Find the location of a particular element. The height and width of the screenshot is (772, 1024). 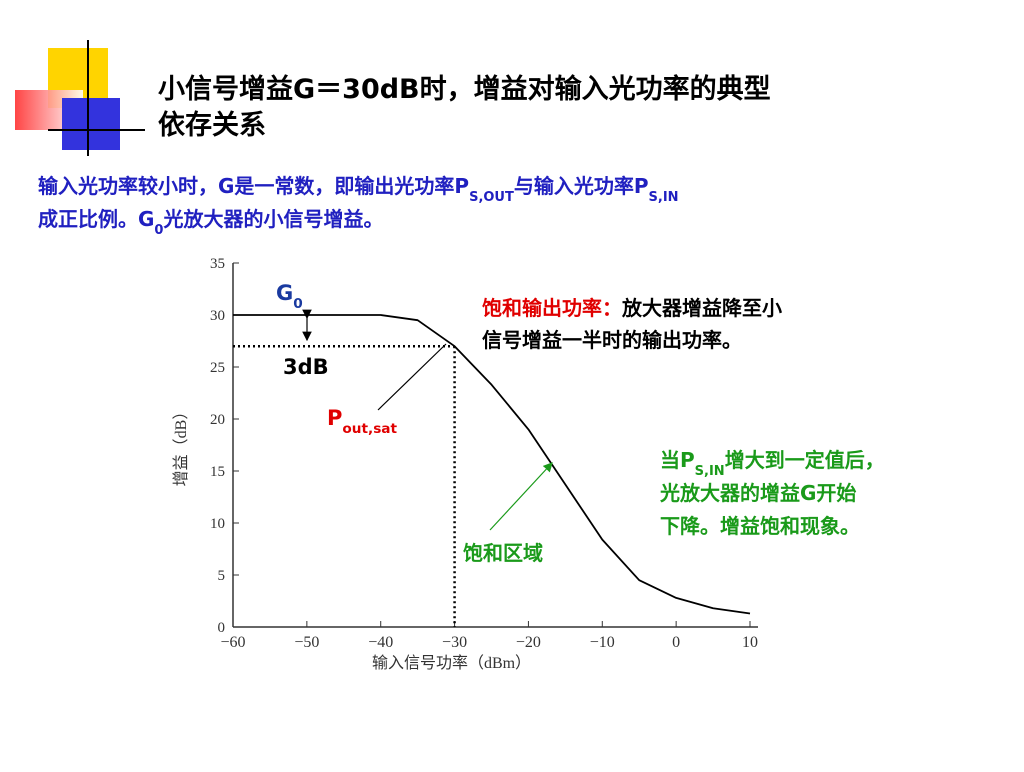

x-tick-label: −60 is located at coordinates (232, 642).